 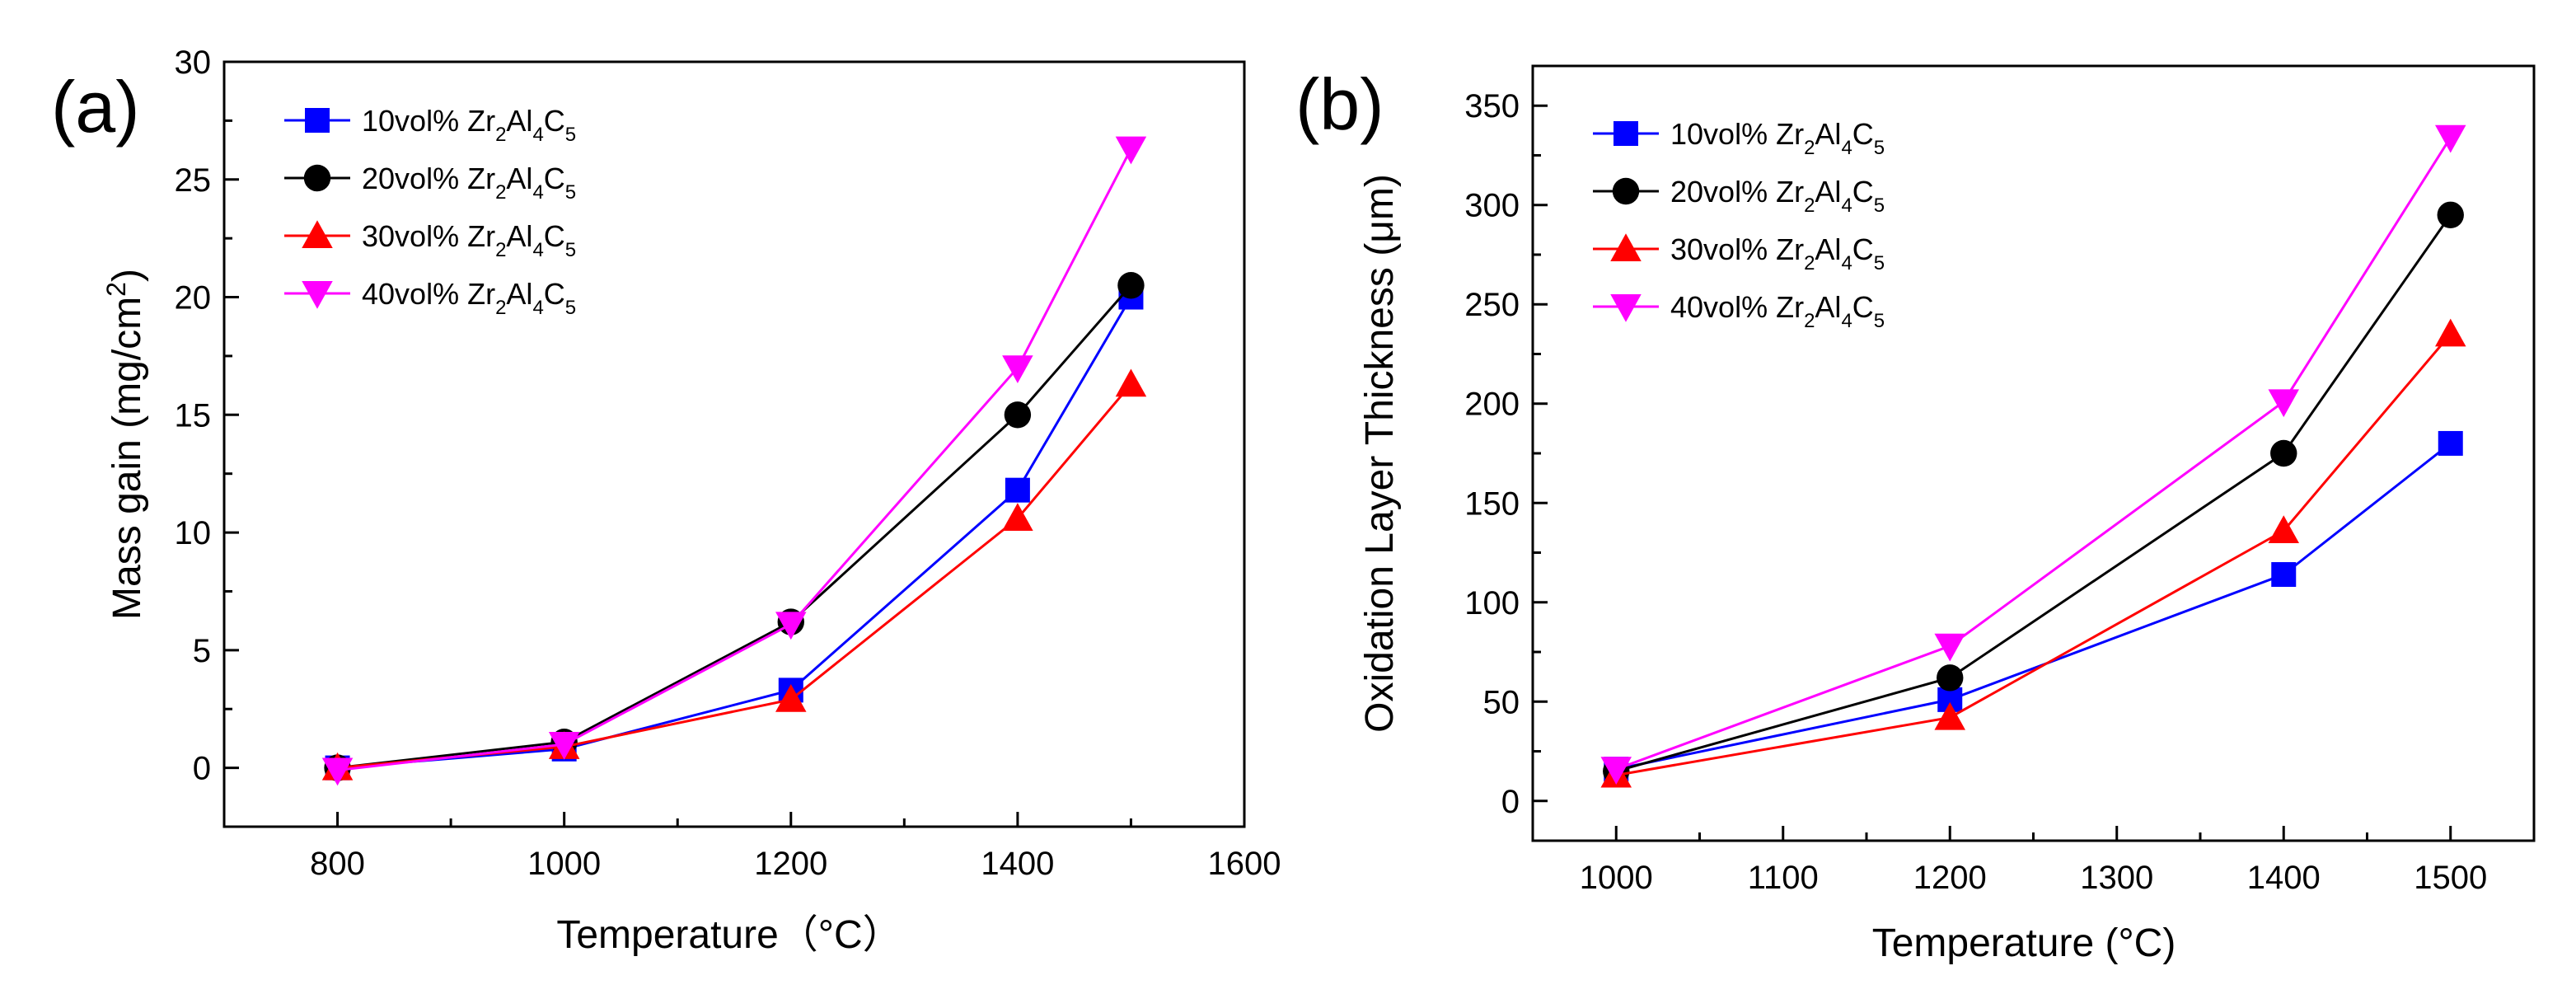 I want to click on legend-text-part: 30vol% Zr, so click(x=1737, y=249).